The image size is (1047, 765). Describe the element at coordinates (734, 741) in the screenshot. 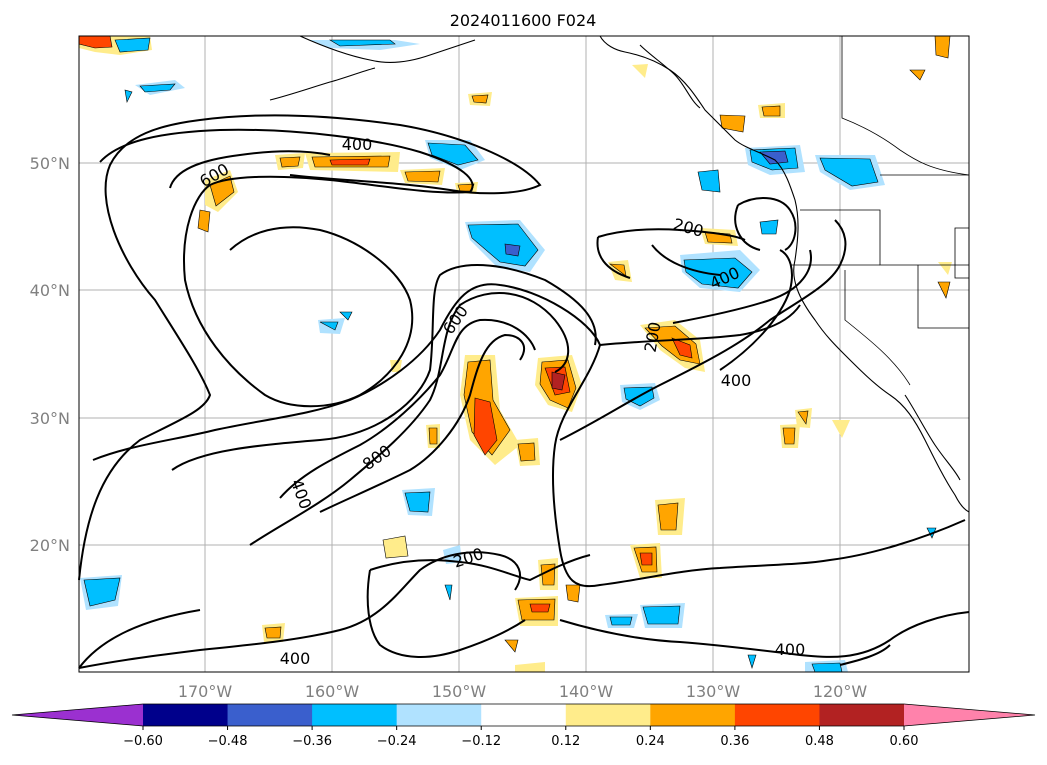

I see `colorbar-tick-label: 0.36` at that location.